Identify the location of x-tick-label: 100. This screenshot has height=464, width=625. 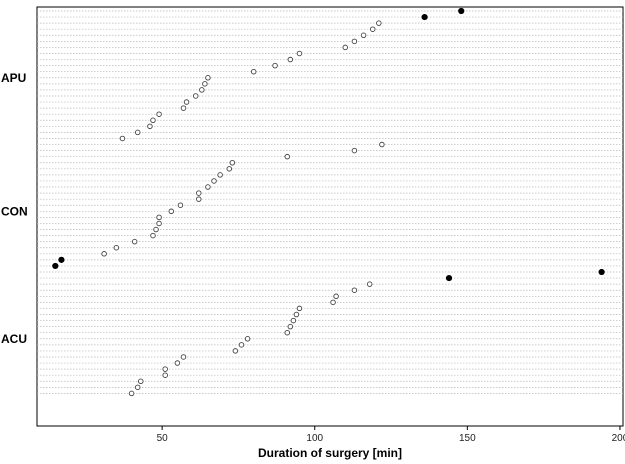
(314, 438).